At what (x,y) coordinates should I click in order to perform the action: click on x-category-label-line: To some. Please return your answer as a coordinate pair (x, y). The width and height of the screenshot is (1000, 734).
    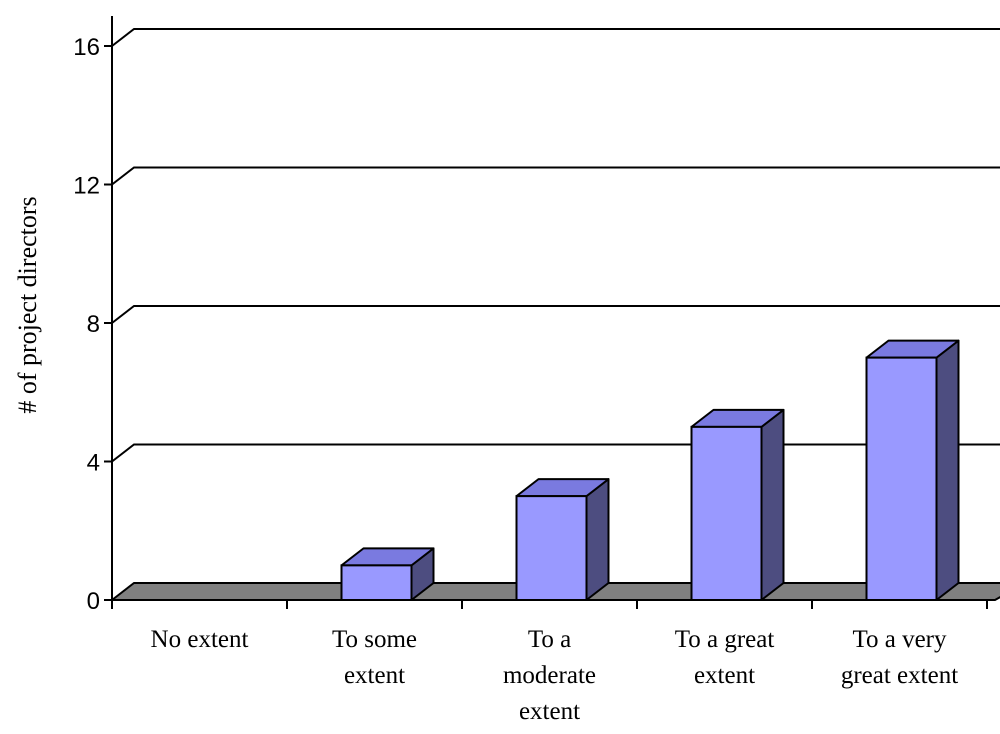
    Looking at the image, I should click on (374, 639).